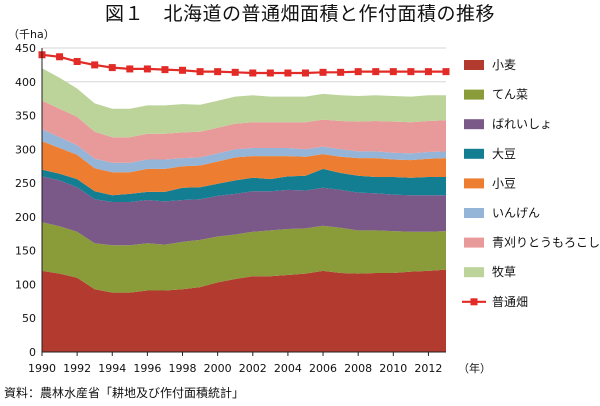 The height and width of the screenshot is (406, 600). Describe the element at coordinates (428, 368) in the screenshot. I see `x-tick-label-2012: 2012` at that location.